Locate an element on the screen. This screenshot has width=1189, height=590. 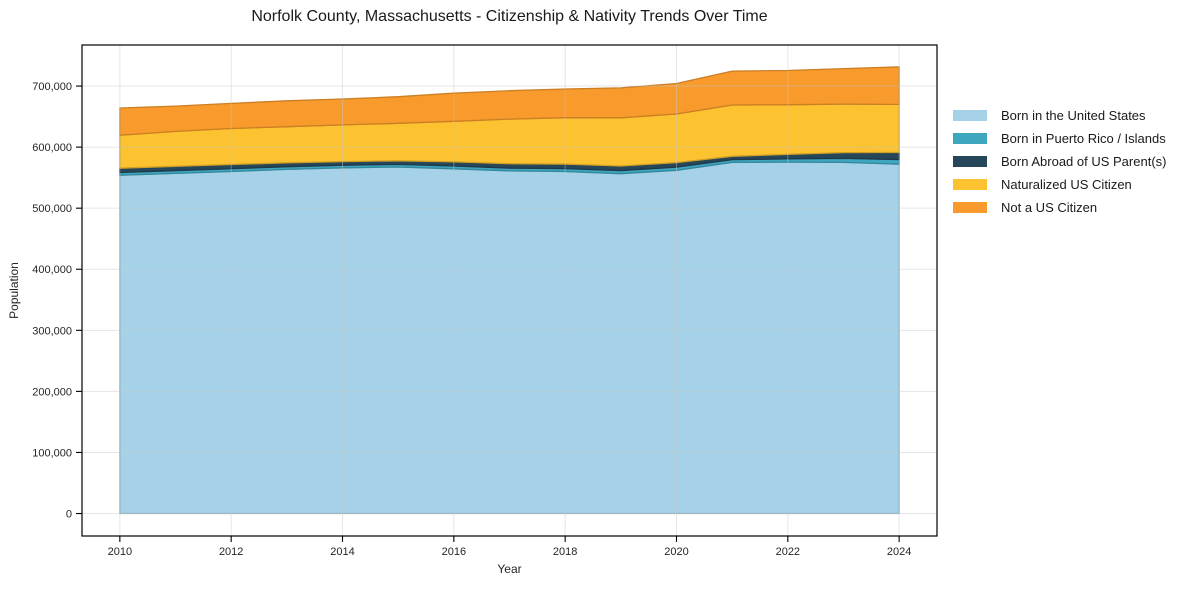
y-tick-label: 500,000 is located at coordinates (52, 209).